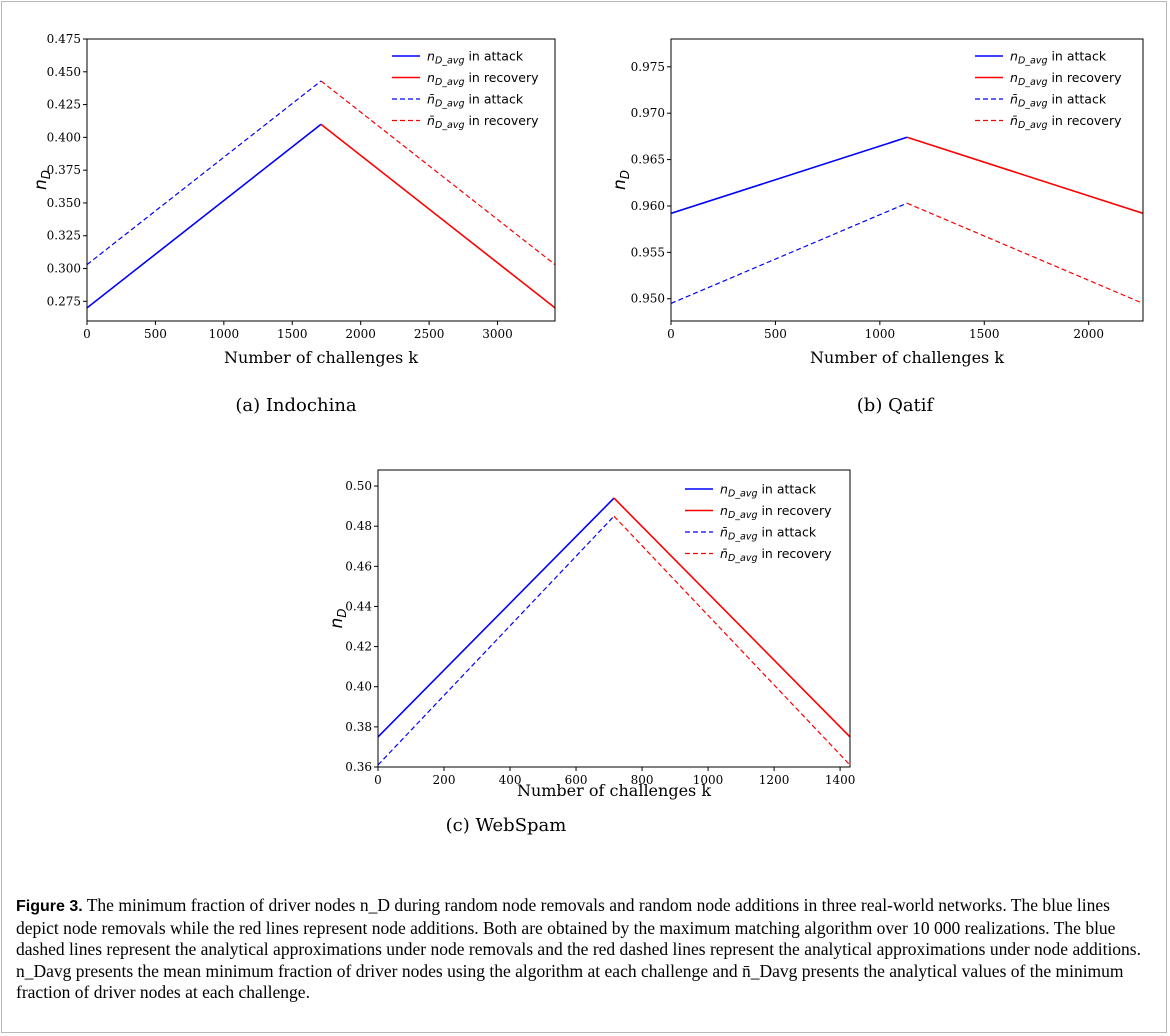 This screenshot has width=1170, height=1036. What do you see at coordinates (64, 301) in the screenshot?
I see `indochina-y-tick-label: 0.275` at bounding box center [64, 301].